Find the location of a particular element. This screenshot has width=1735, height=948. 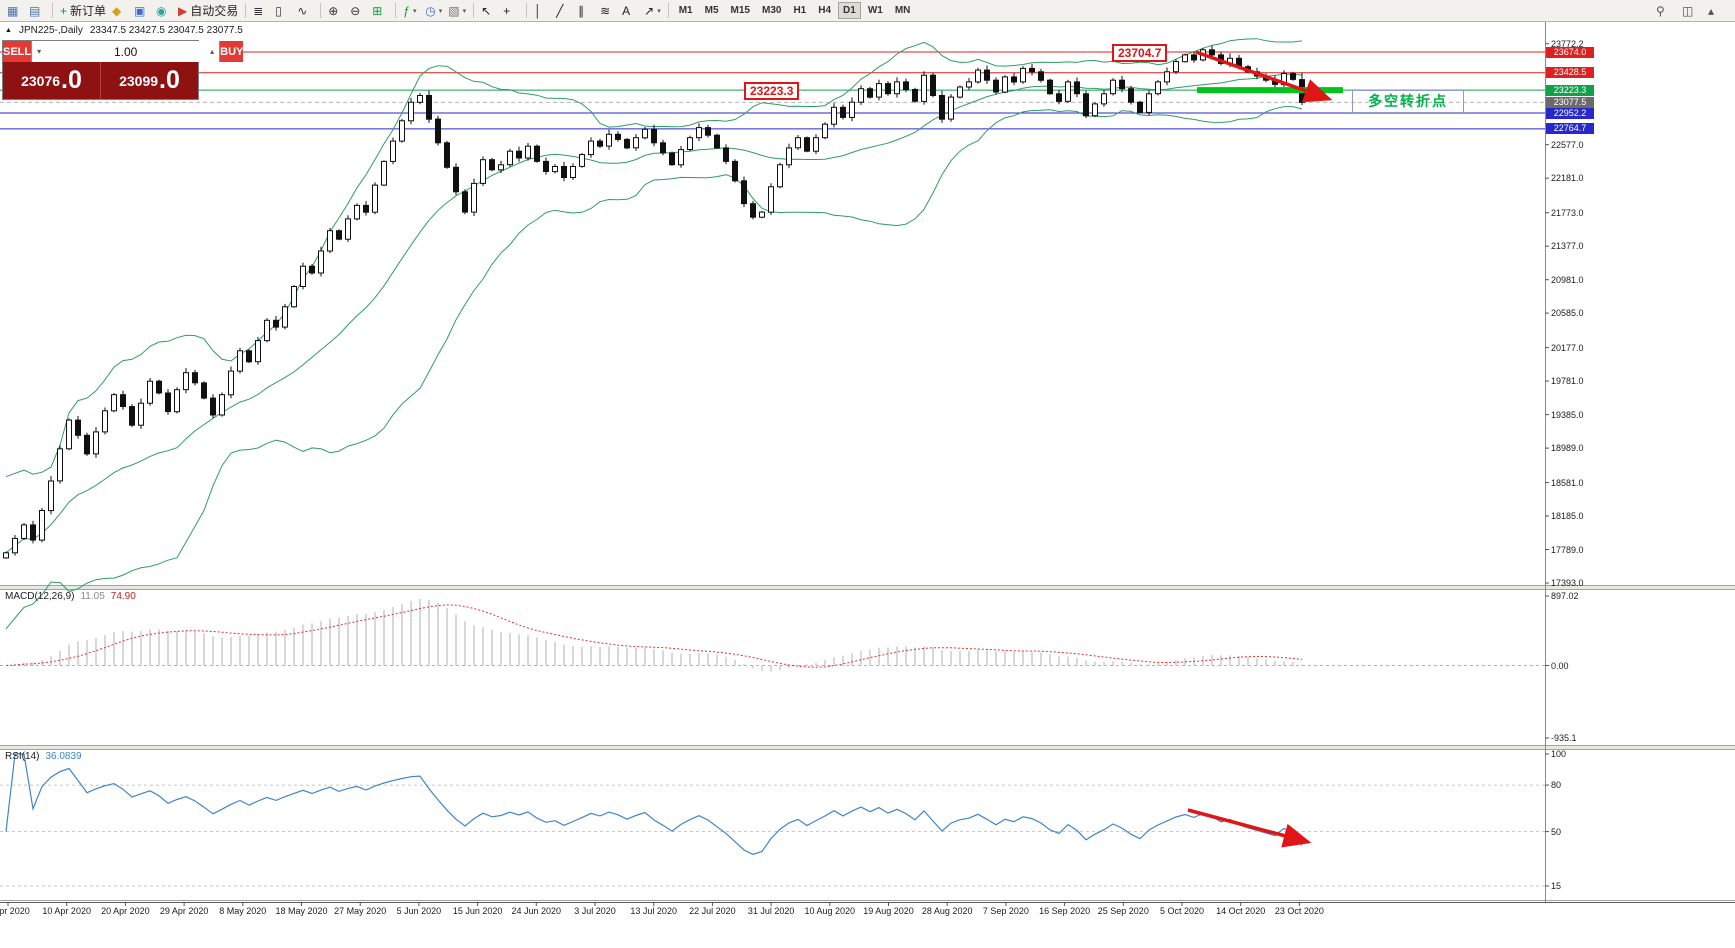

macd-main-value: 11.05 is located at coordinates (92, 596).